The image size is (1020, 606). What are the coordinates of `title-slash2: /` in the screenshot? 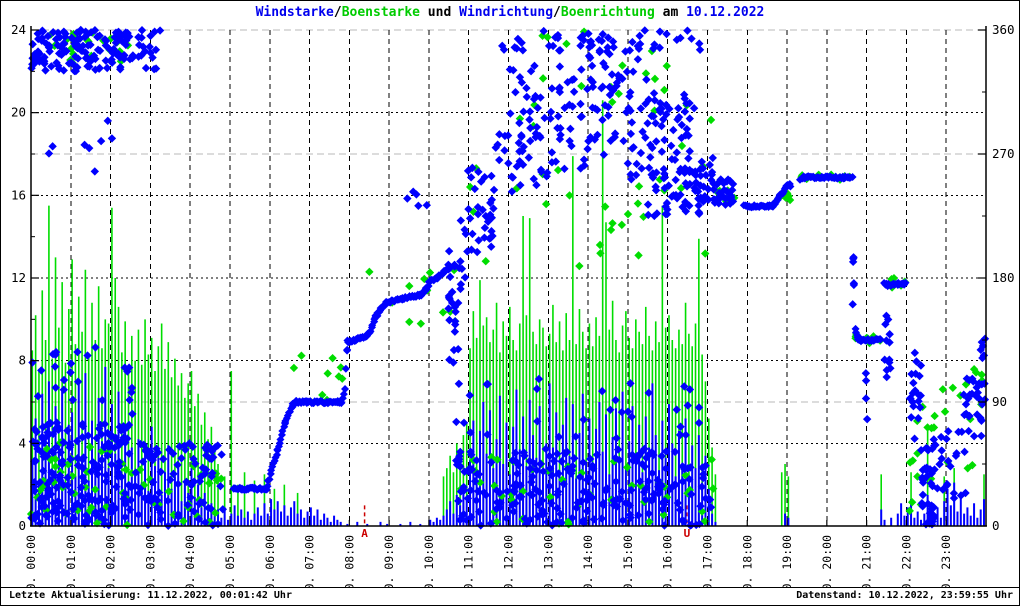 It's located at (557, 12).